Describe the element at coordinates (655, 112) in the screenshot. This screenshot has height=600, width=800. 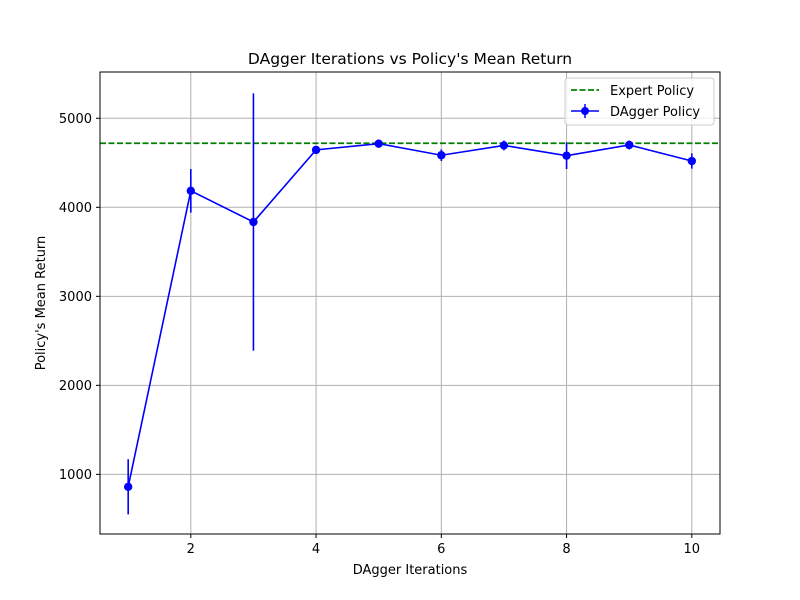
I see `legend-label-dagger: DAgger Policy` at that location.